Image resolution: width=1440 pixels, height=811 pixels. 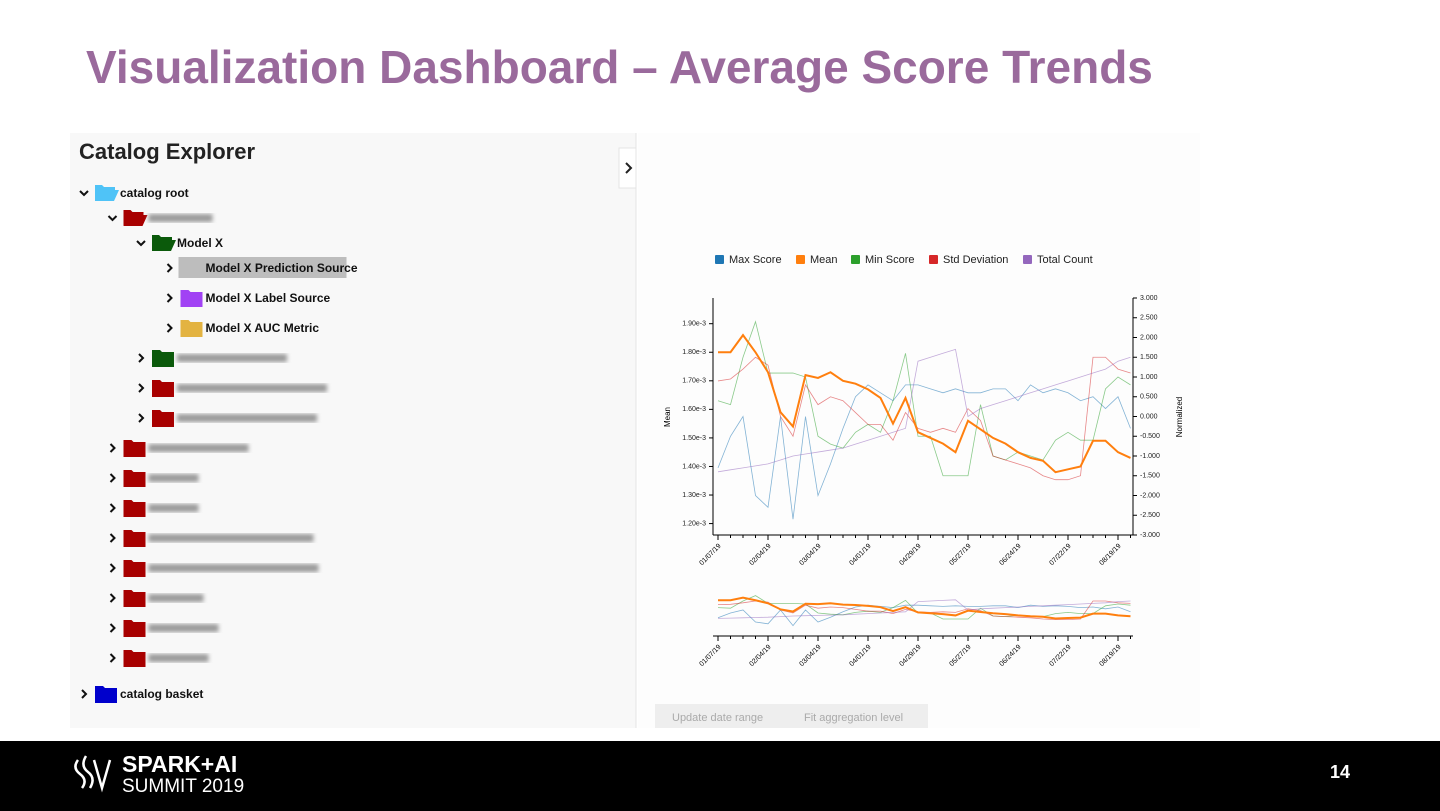 What do you see at coordinates (93, 774) in the screenshot?
I see `logo-icon` at bounding box center [93, 774].